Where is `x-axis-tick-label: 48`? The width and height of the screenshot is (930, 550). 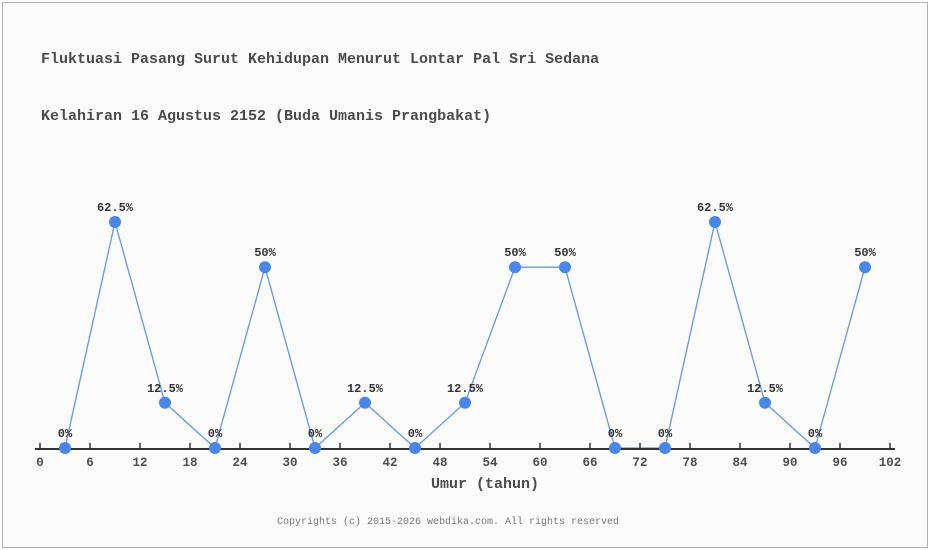
x-axis-tick-label: 48 is located at coordinates (439, 463).